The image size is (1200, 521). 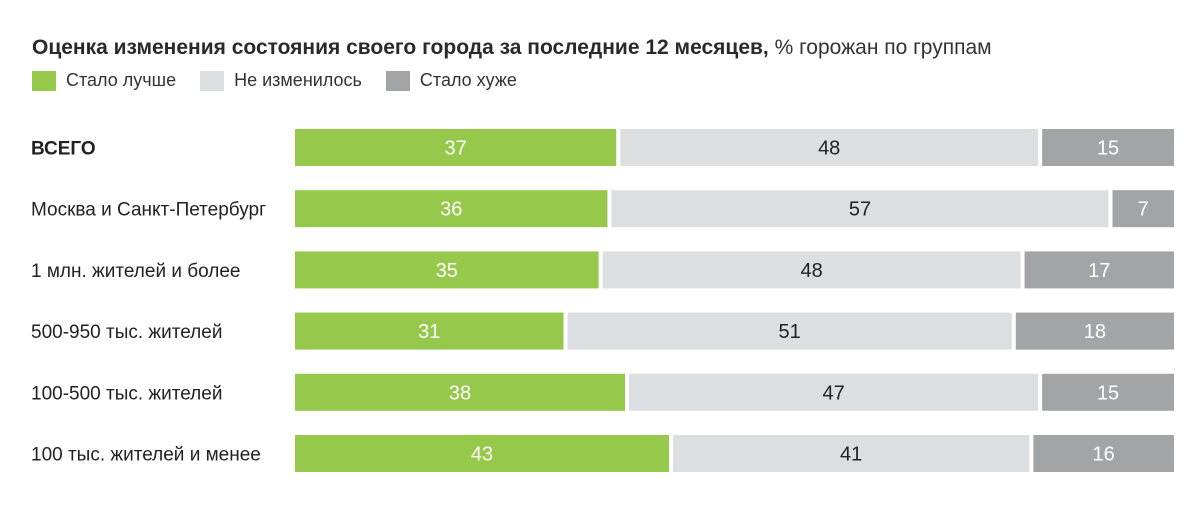 I want to click on data-label-worse: 16, so click(x=1104, y=455).